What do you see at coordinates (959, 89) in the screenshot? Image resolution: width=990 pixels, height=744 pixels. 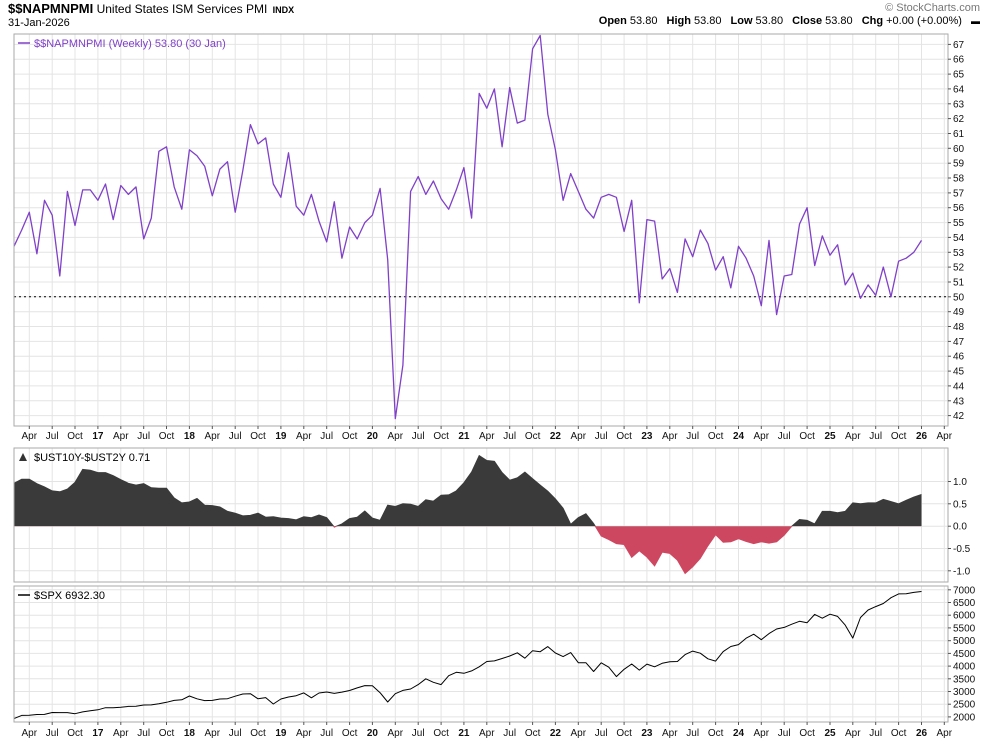 I see `svg-text: 64` at bounding box center [959, 89].